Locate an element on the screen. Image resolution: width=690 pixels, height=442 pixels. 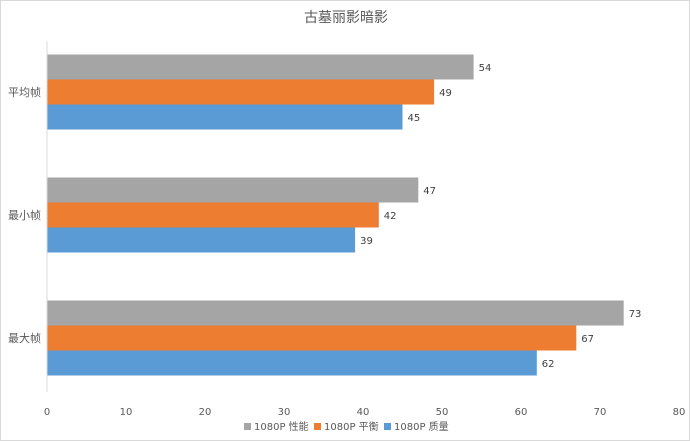
data-label-1-1: 54 is located at coordinates (485, 68).